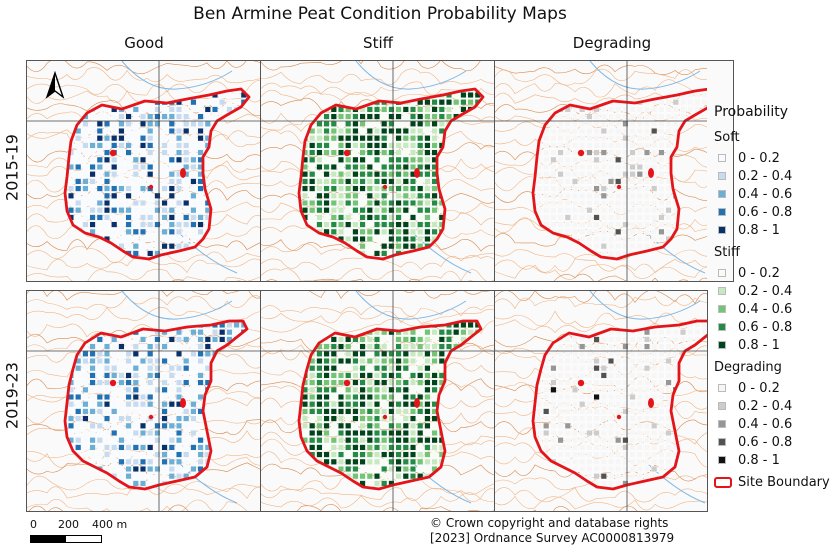 The height and width of the screenshot is (551, 830). I want to click on copyright-line-1: © Crown copyright and database rights, so click(549, 523).